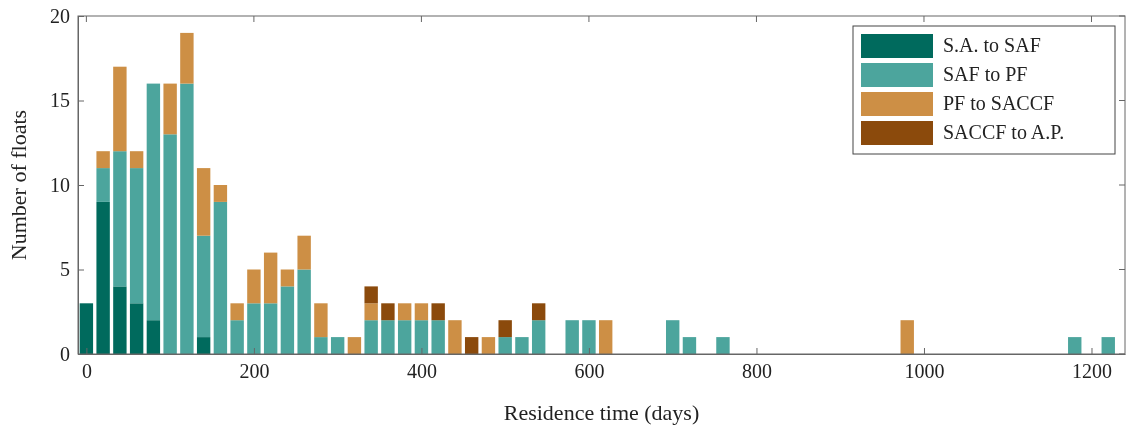 The width and height of the screenshot is (1128, 429). Describe the element at coordinates (992, 45) in the screenshot. I see `legend-label: S.A. to SAF` at that location.